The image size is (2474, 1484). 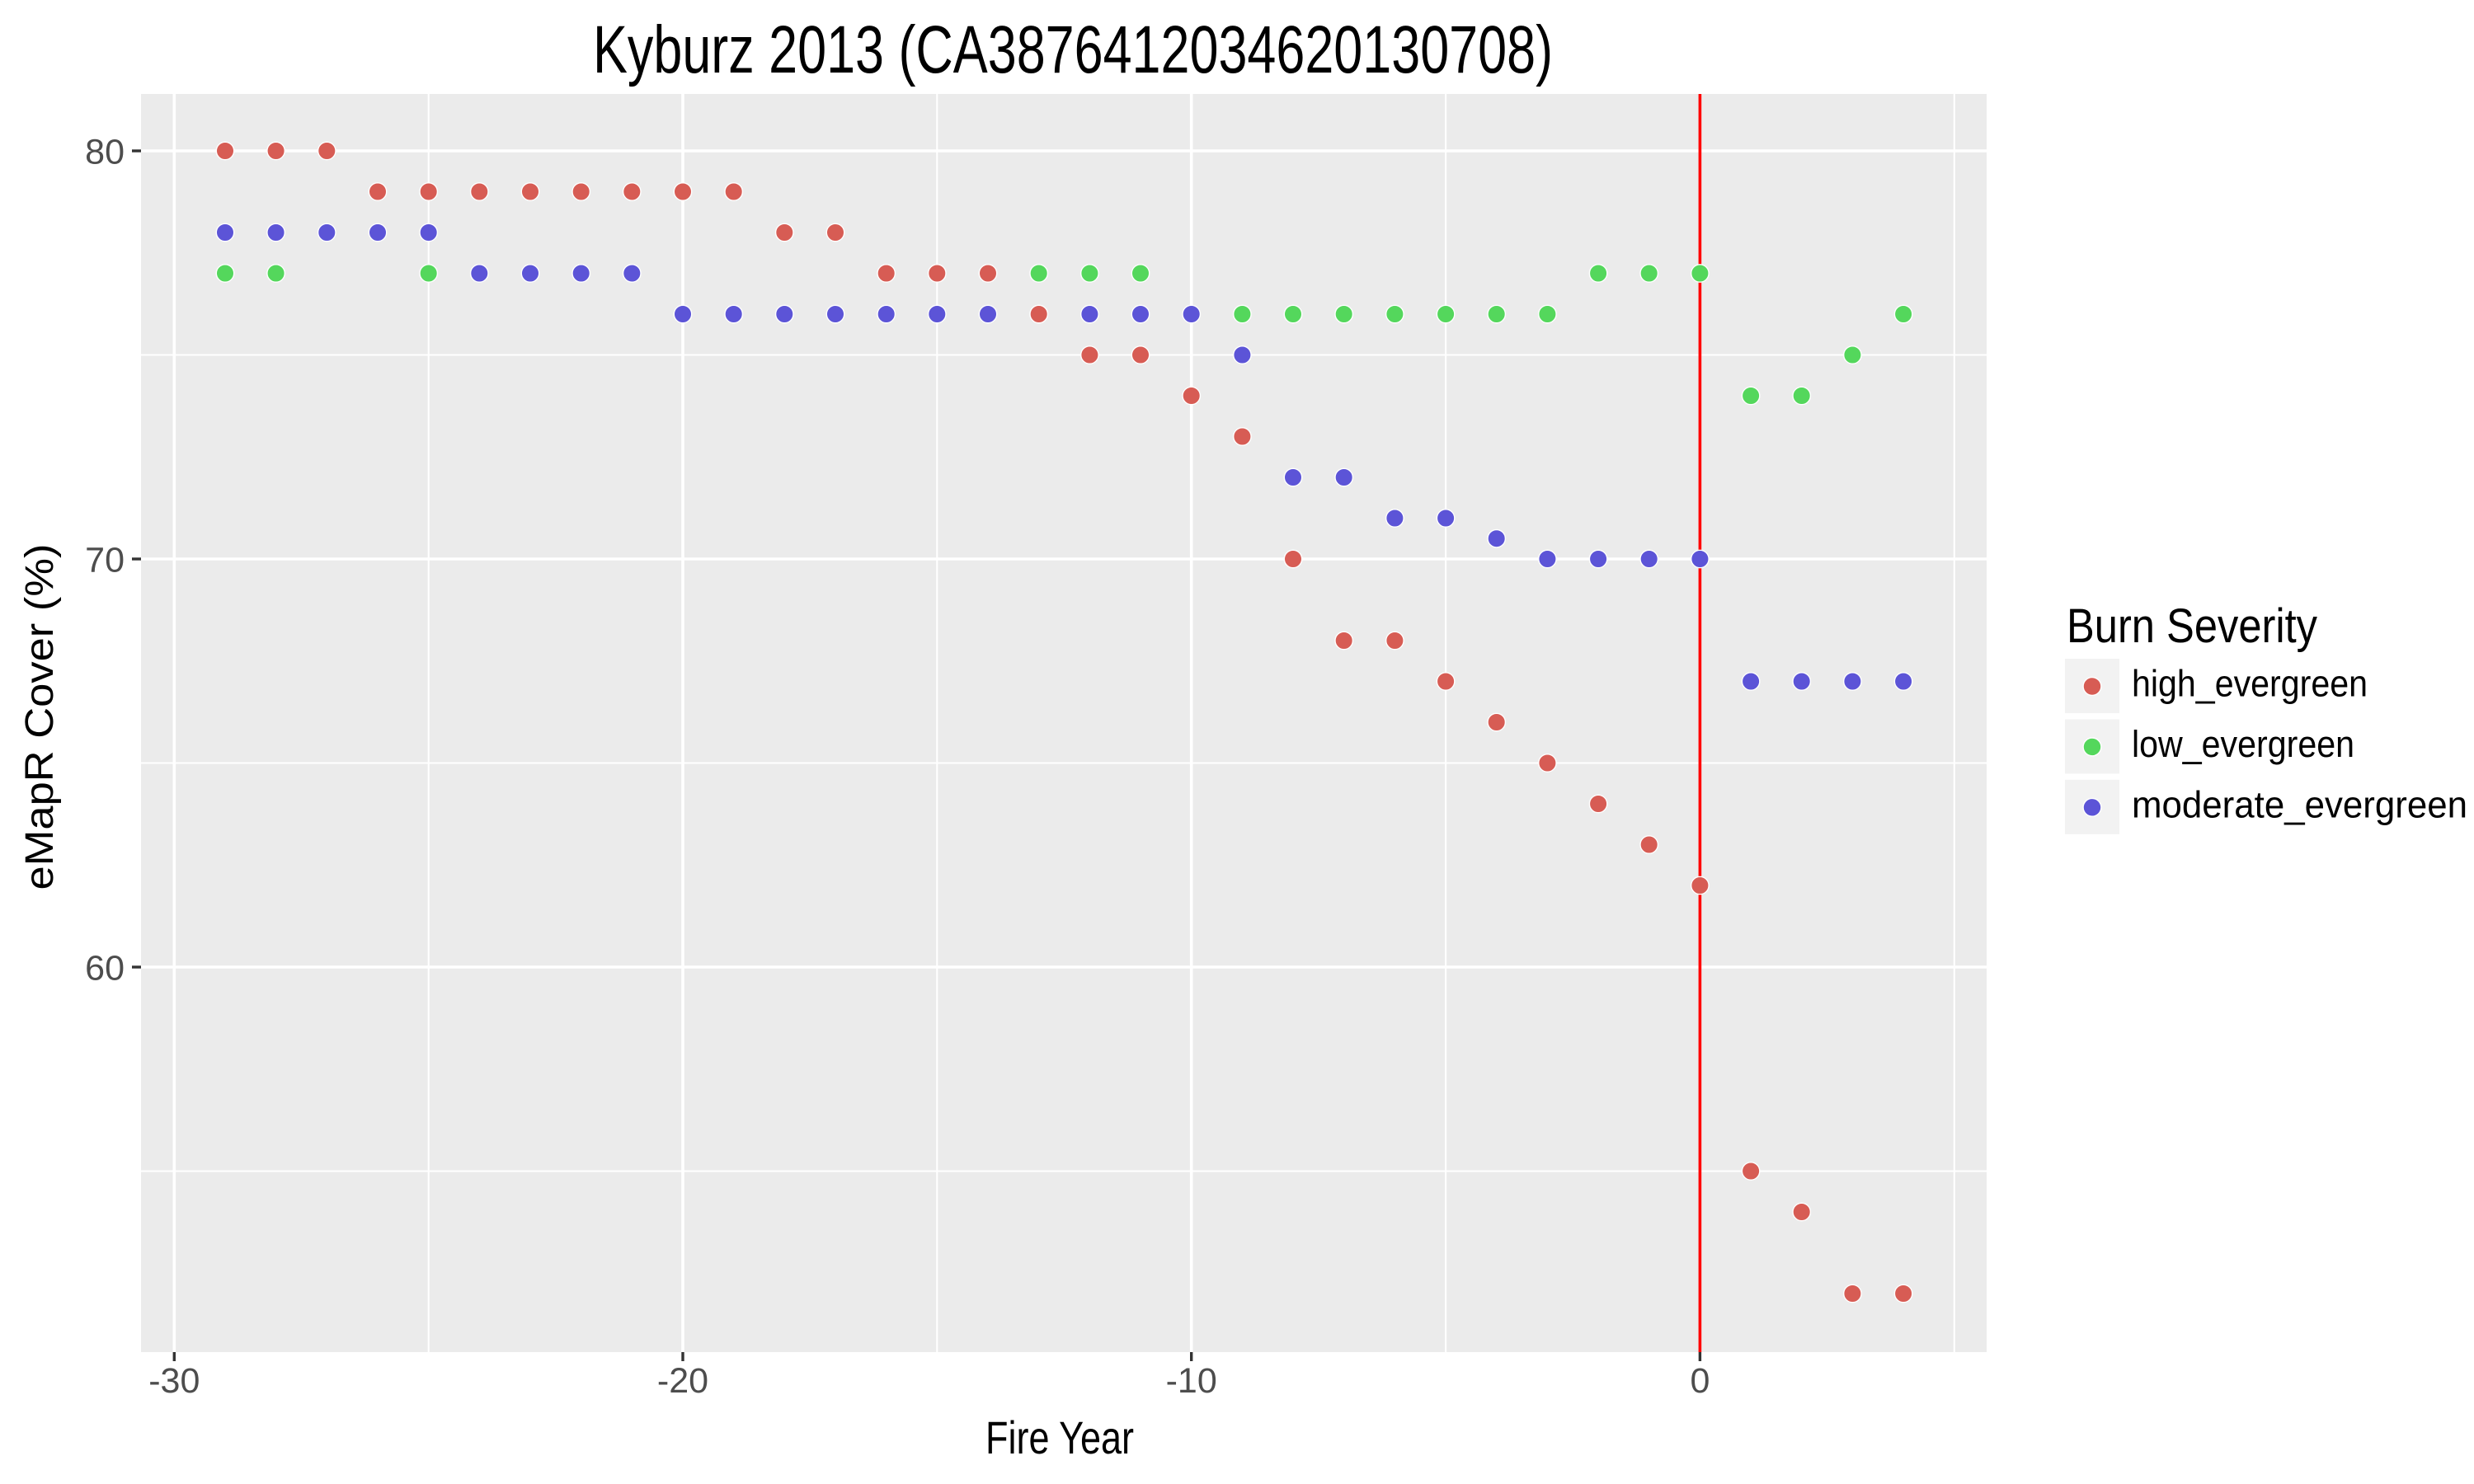 I want to click on svg-text: high_evergreen, so click(x=2250, y=684).